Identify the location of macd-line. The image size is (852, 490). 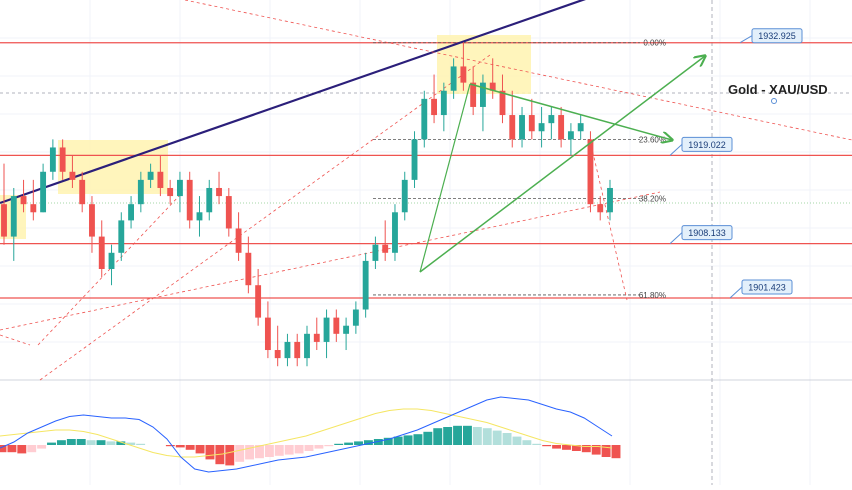
(306, 434).